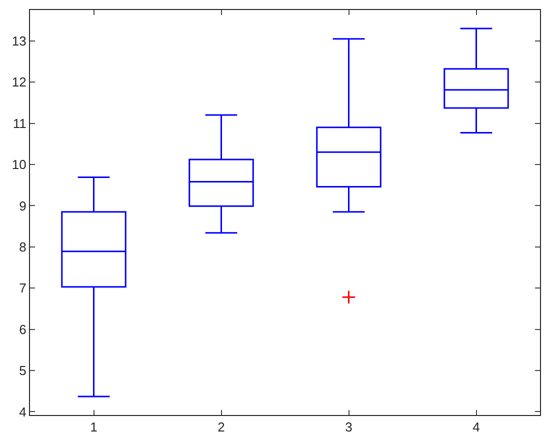 This screenshot has width=550, height=445. I want to click on y-tick-label: 4, so click(22, 412).